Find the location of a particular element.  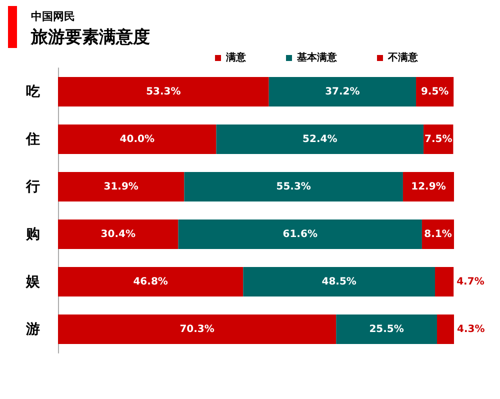

data-label: 40.0% is located at coordinates (137, 139).